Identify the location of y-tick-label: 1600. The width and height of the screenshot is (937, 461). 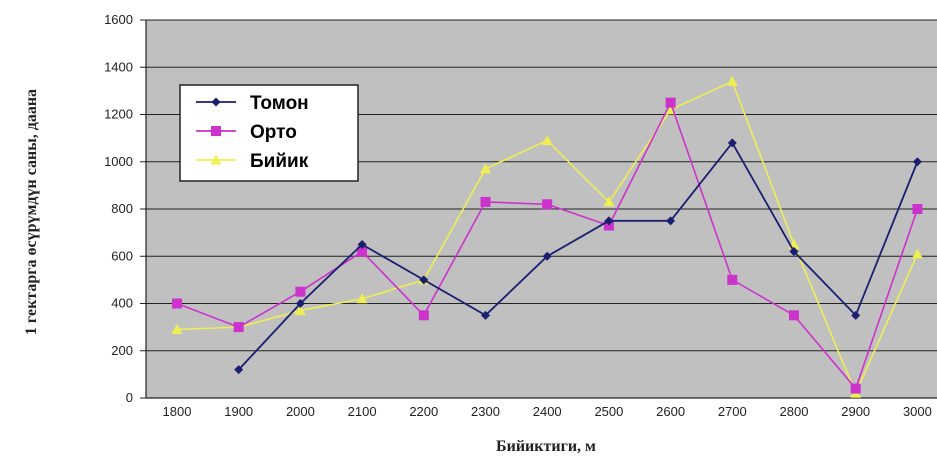
(118, 19).